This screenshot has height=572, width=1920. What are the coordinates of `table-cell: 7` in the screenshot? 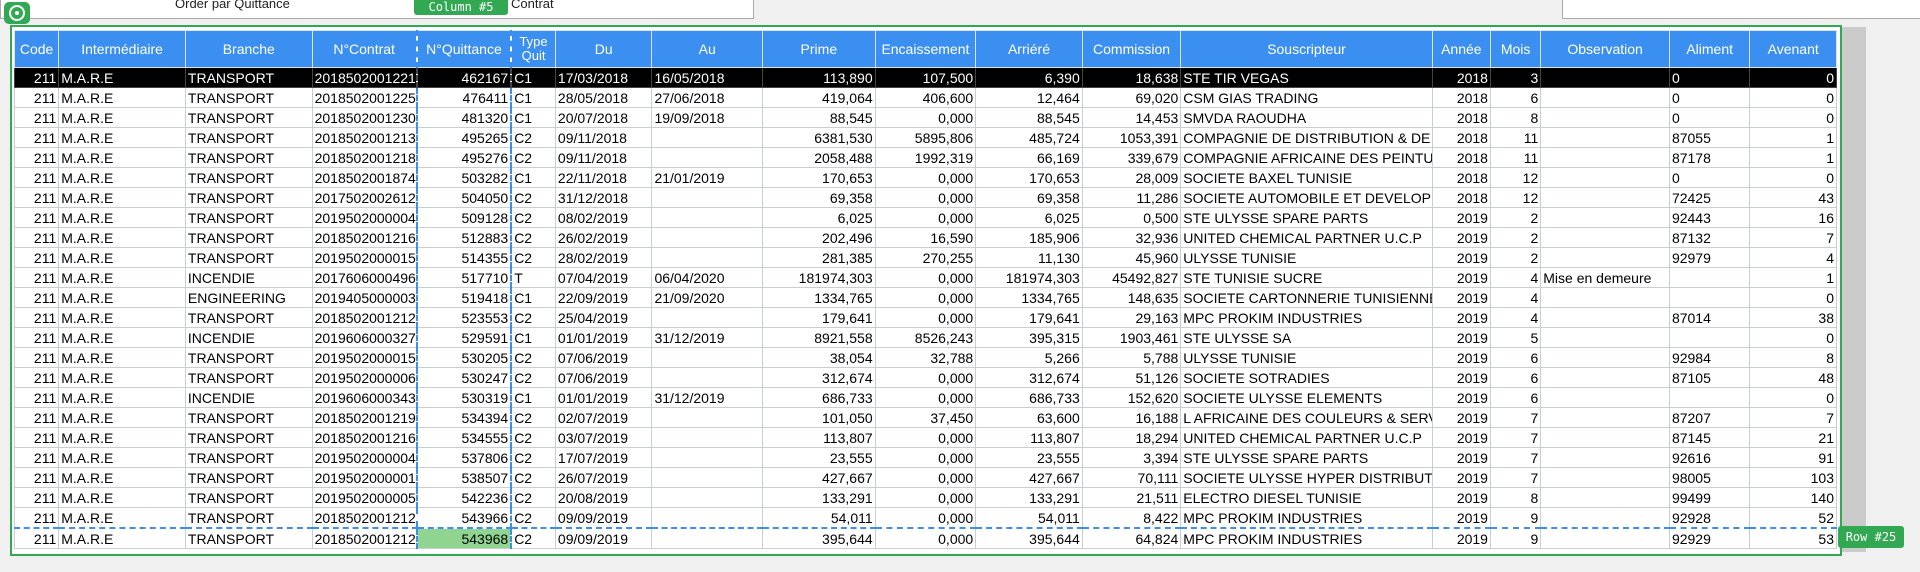 It's located at (1515, 417).